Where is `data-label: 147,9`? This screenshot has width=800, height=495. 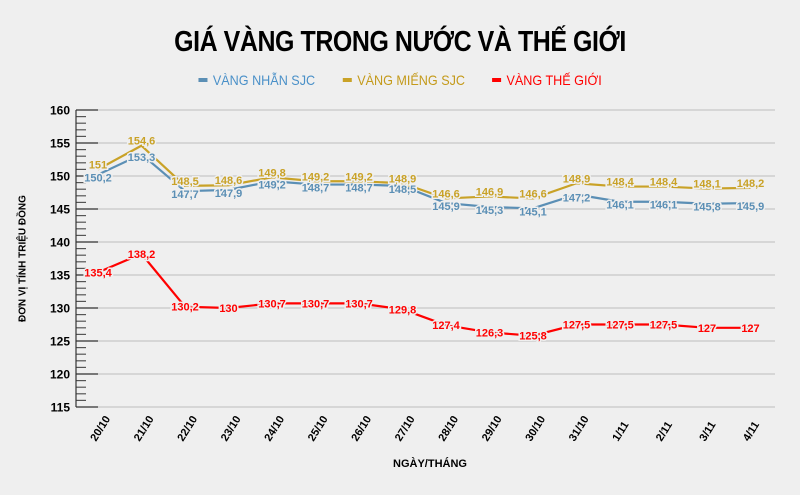 data-label: 147,9 is located at coordinates (229, 194).